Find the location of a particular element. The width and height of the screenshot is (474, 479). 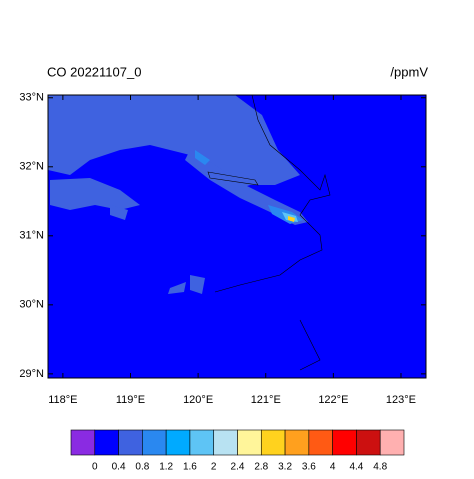

x-tick-label: 120°E is located at coordinates (198, 400).